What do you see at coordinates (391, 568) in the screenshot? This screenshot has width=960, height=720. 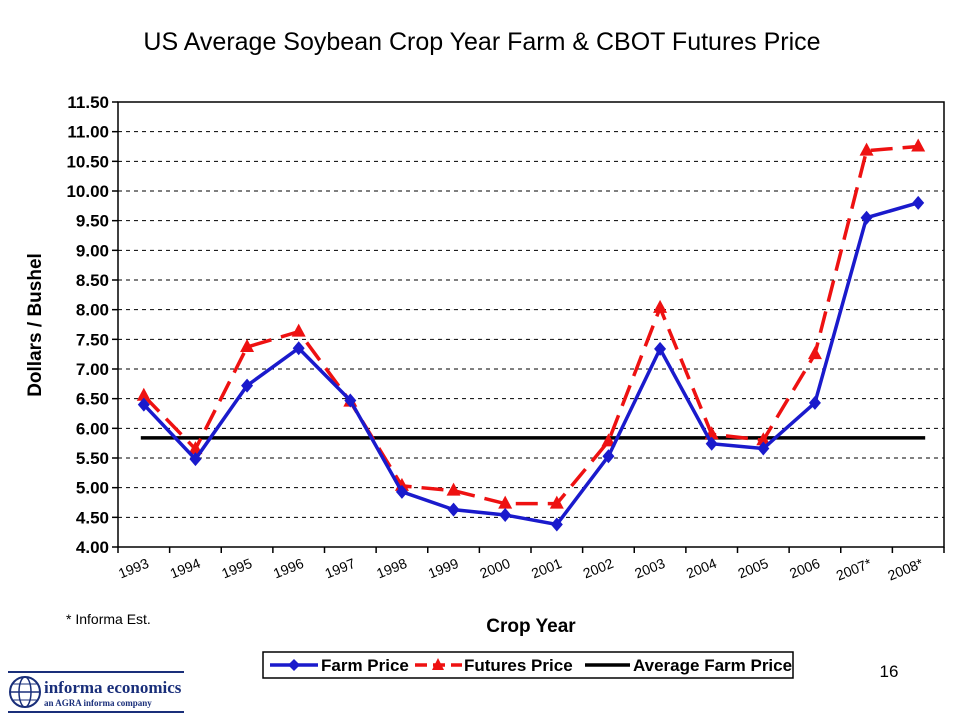 I see `x-tick-label: 1998` at bounding box center [391, 568].